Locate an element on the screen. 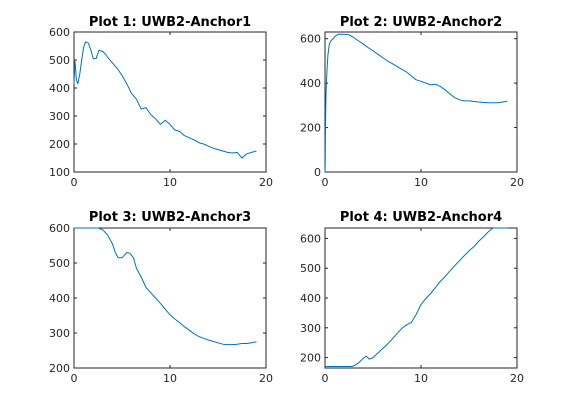 The width and height of the screenshot is (570, 413). subplot-4-xtick-label-0: 0 is located at coordinates (325, 378).